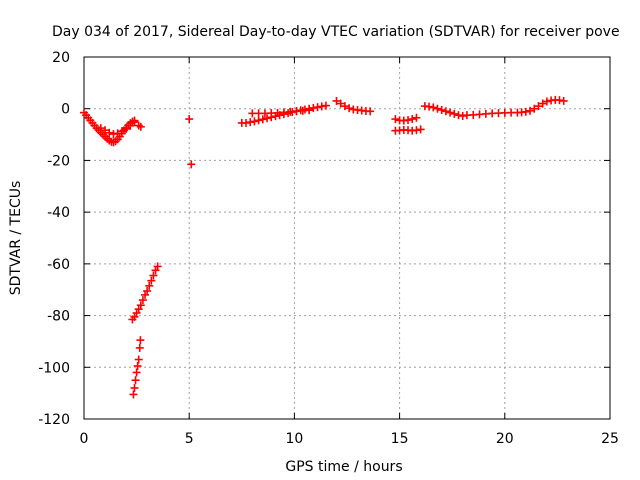  Describe the element at coordinates (294, 439) in the screenshot. I see `x-tick-label: 10` at that location.